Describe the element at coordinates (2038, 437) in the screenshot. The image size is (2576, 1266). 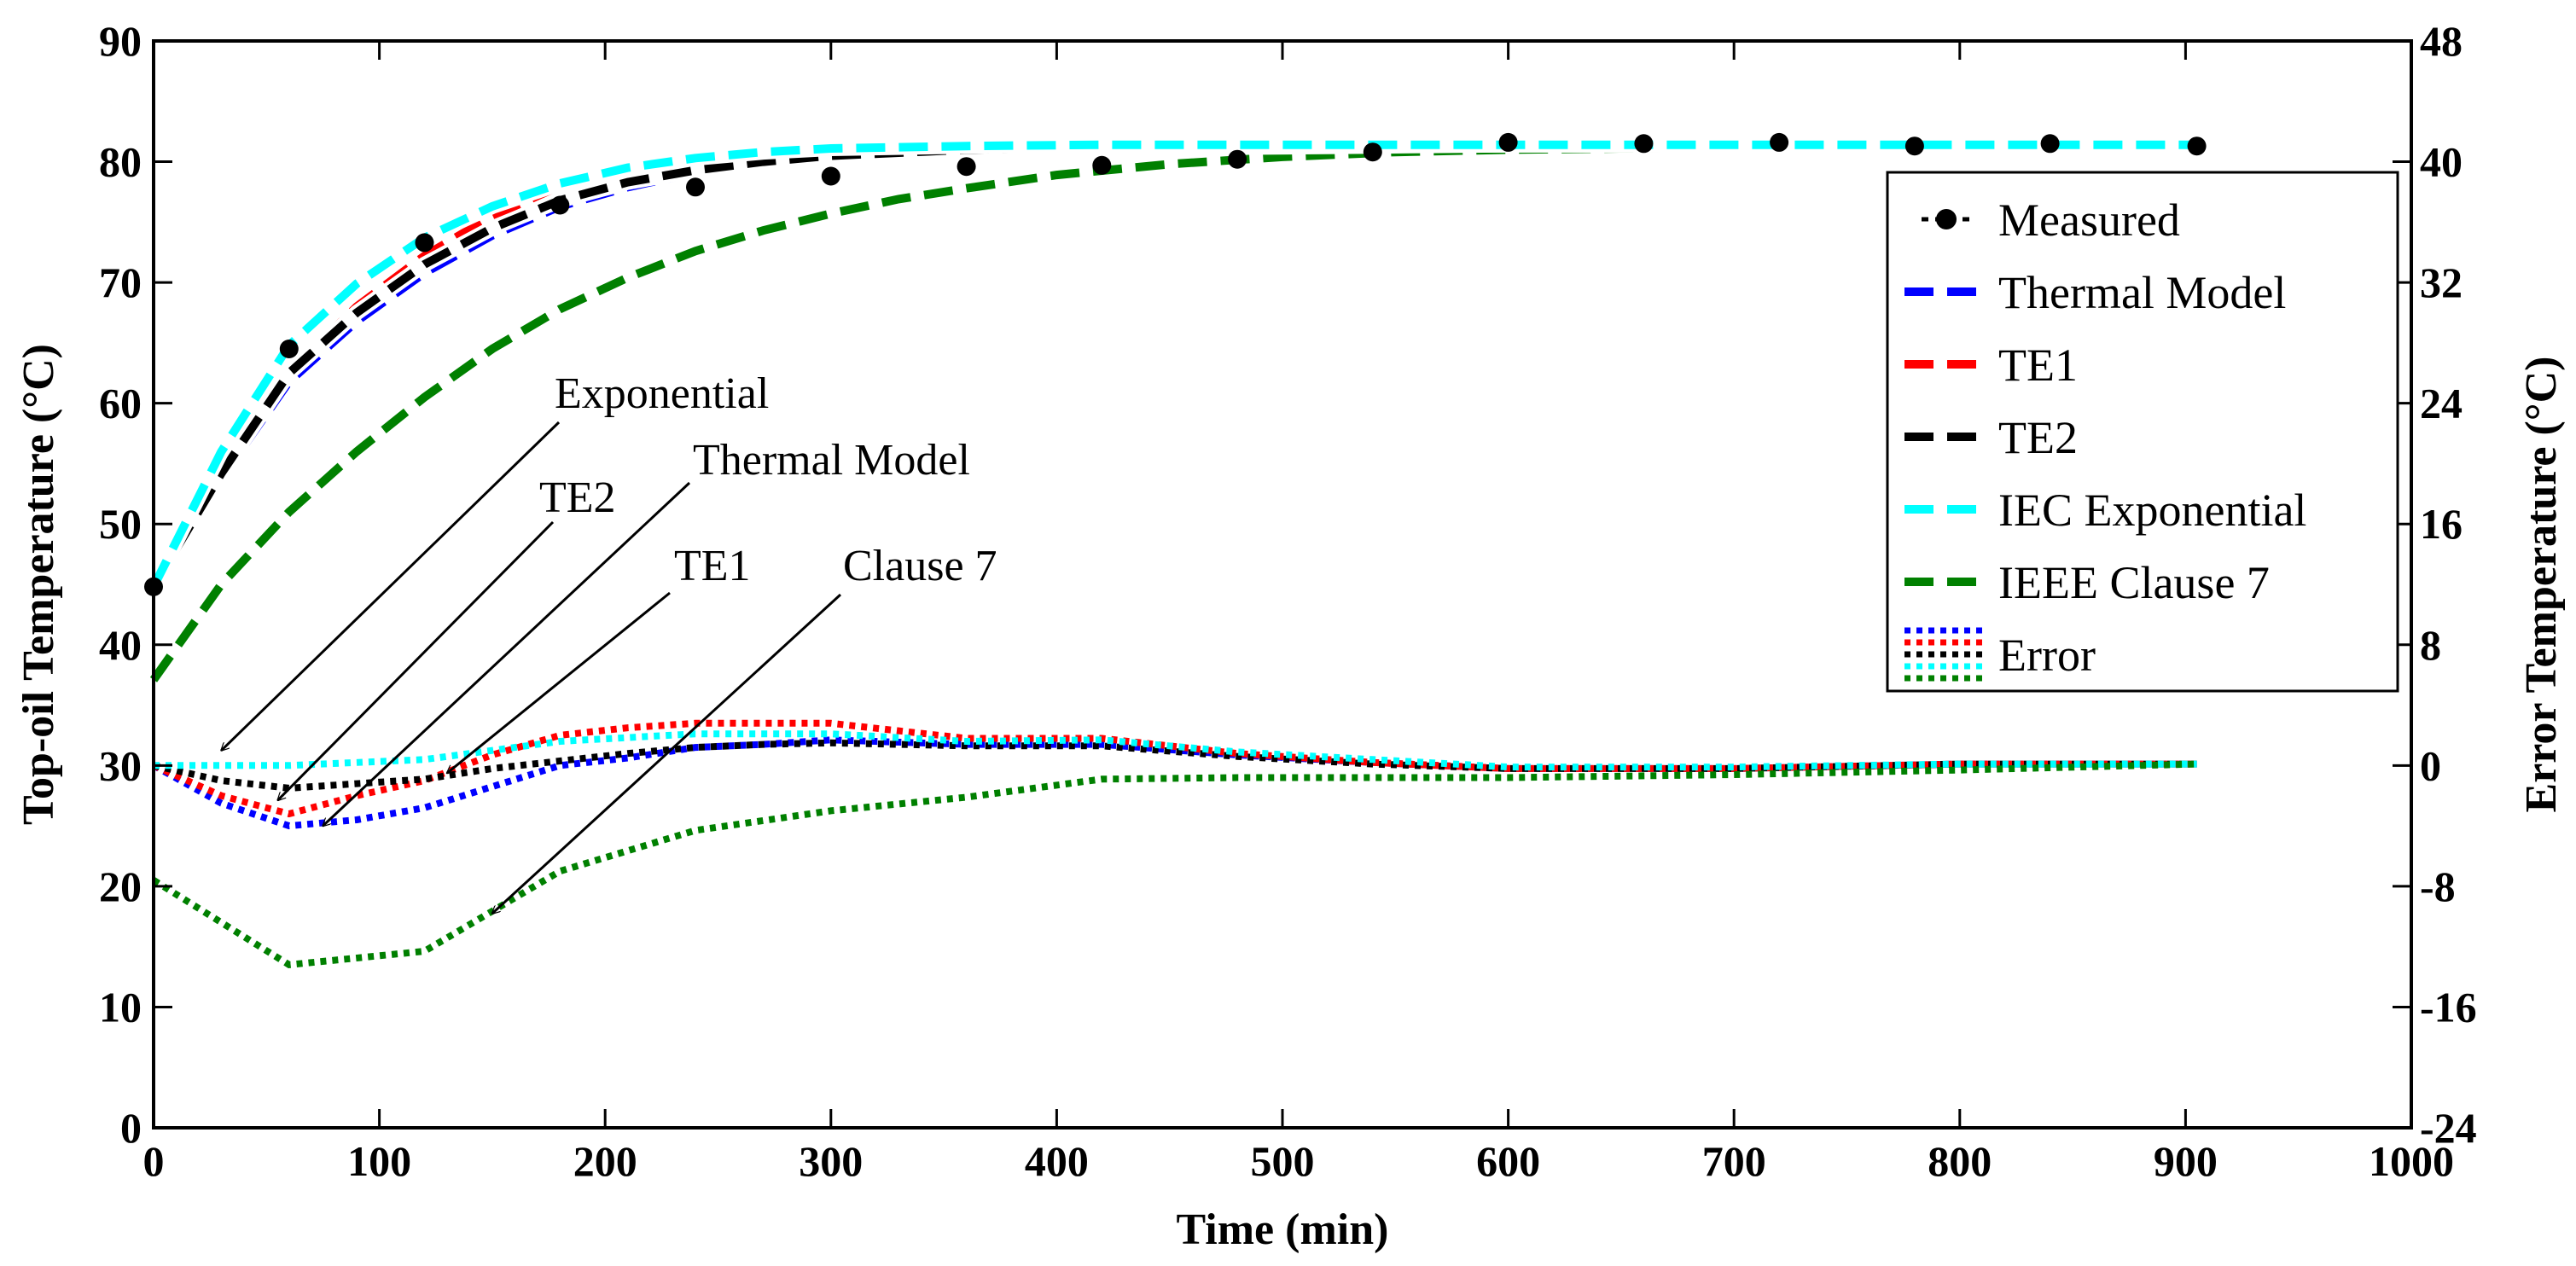
I see `legend-label-te2: TE2` at that location.